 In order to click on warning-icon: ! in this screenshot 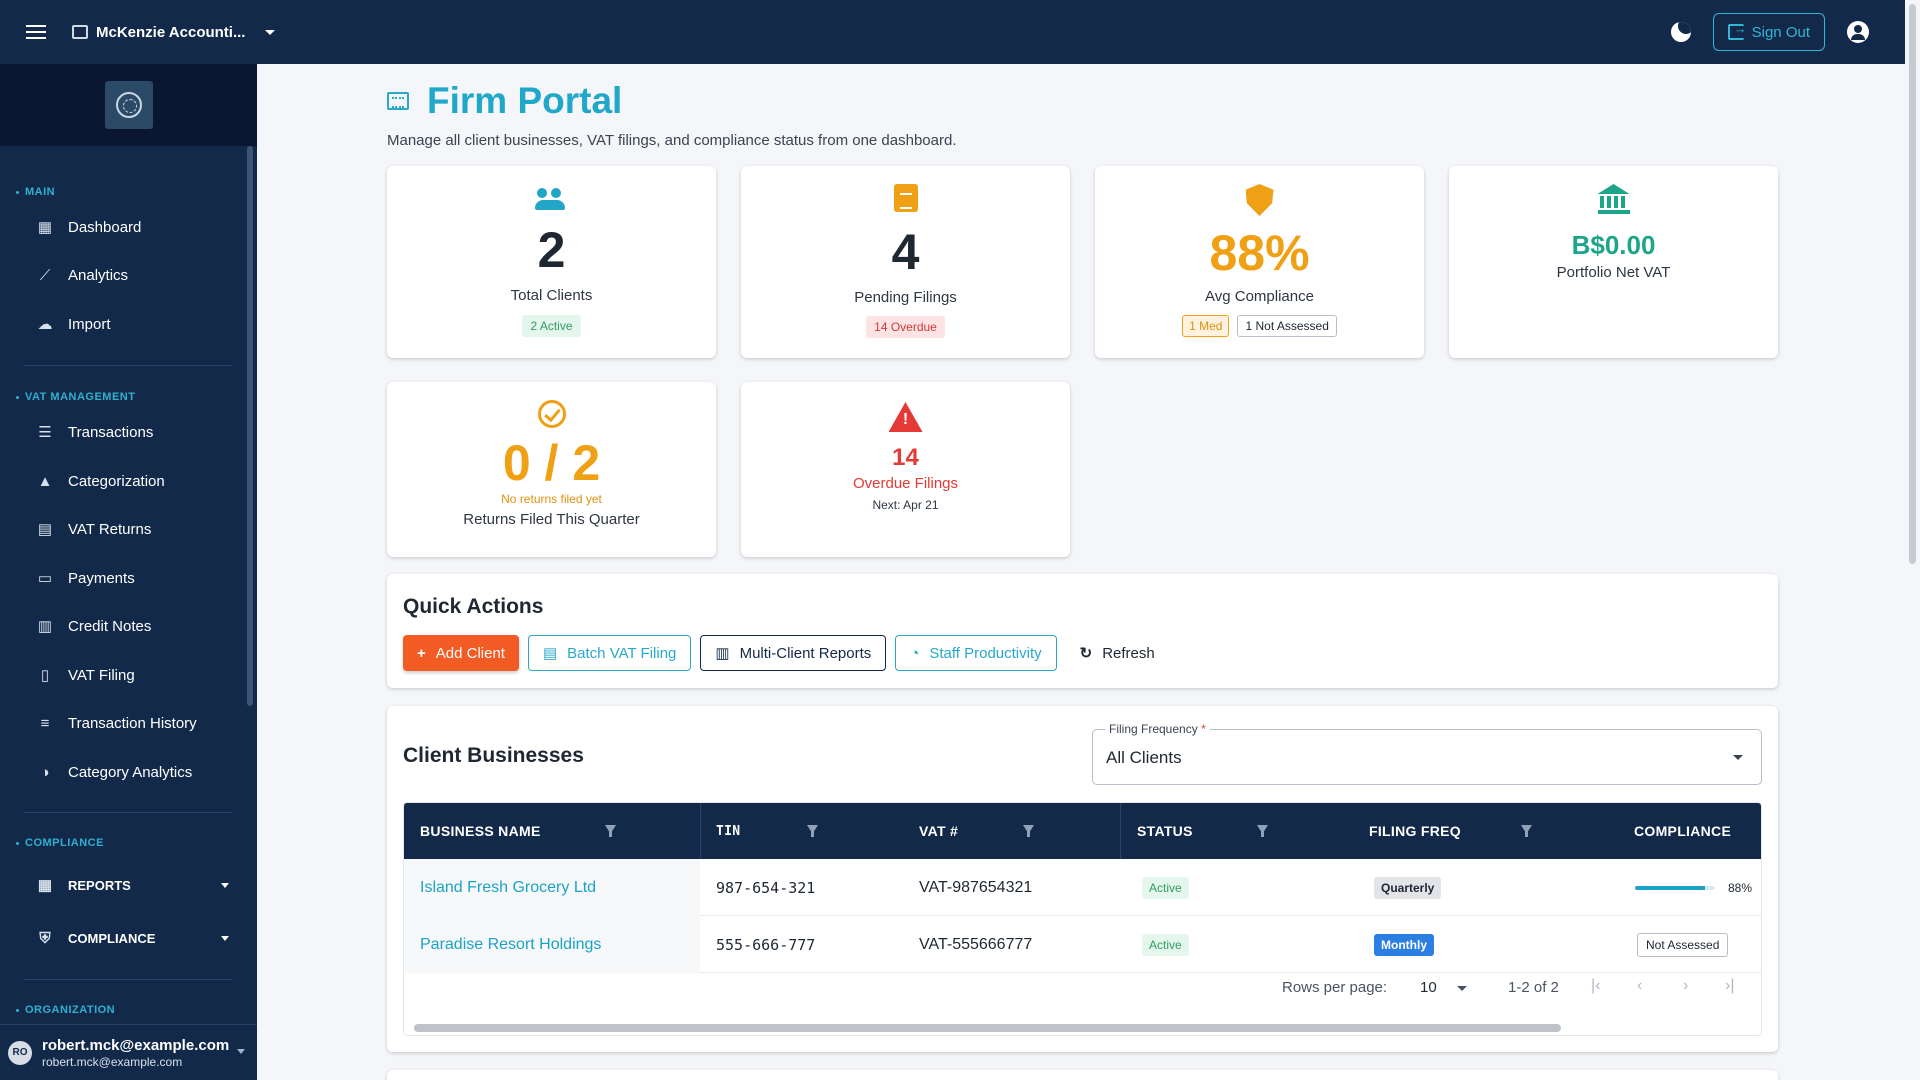, I will do `click(905, 417)`.